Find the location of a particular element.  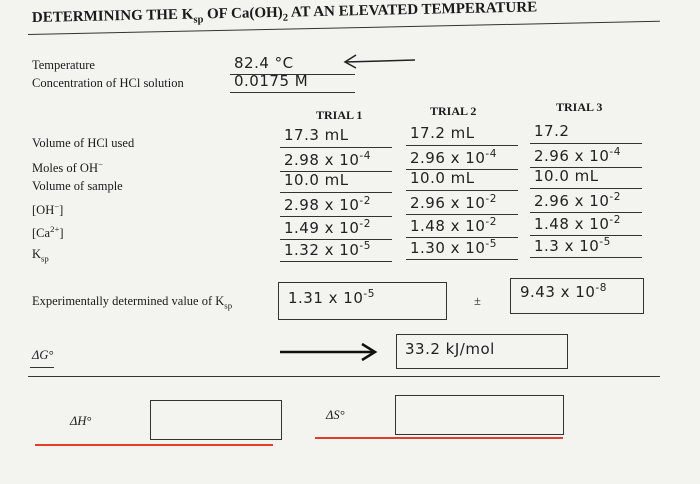

row-label: Moles of OH− is located at coordinates (67, 167).